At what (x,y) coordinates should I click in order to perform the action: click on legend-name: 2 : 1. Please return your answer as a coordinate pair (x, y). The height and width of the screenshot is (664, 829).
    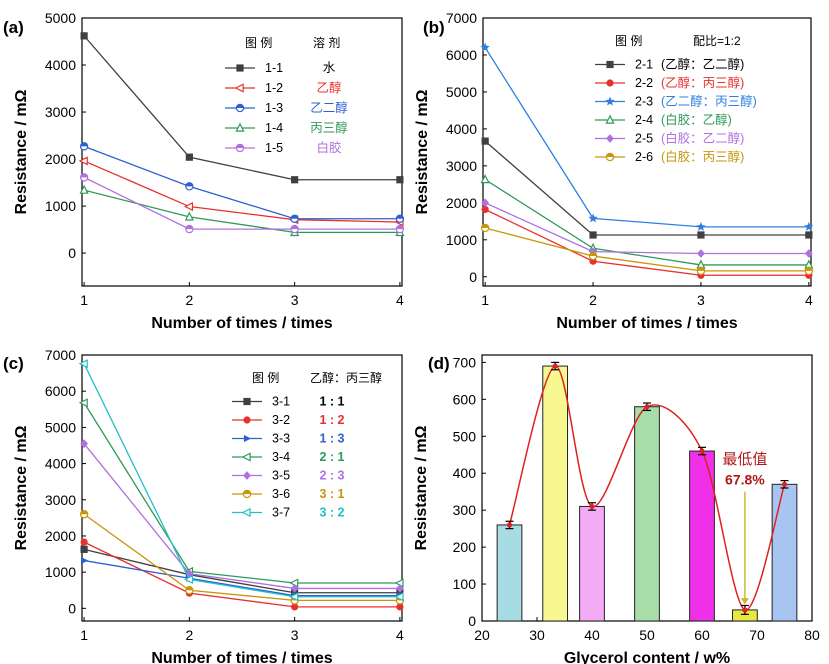
    Looking at the image, I should click on (331, 457).